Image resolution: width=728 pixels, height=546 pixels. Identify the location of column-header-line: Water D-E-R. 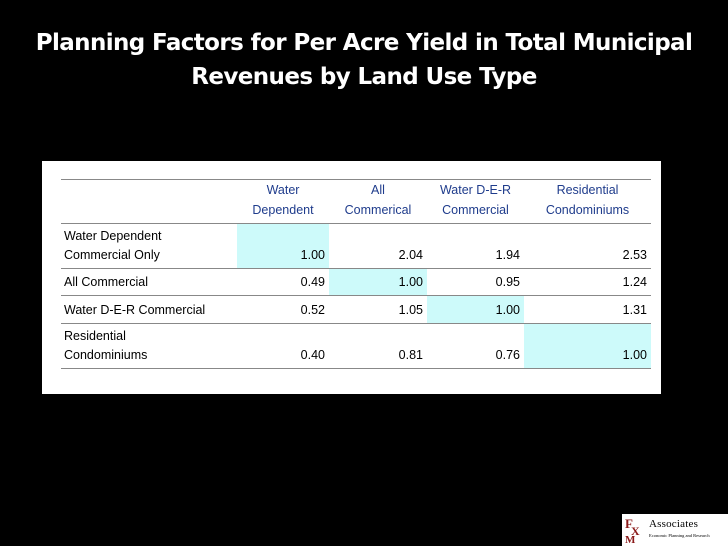
(475, 190).